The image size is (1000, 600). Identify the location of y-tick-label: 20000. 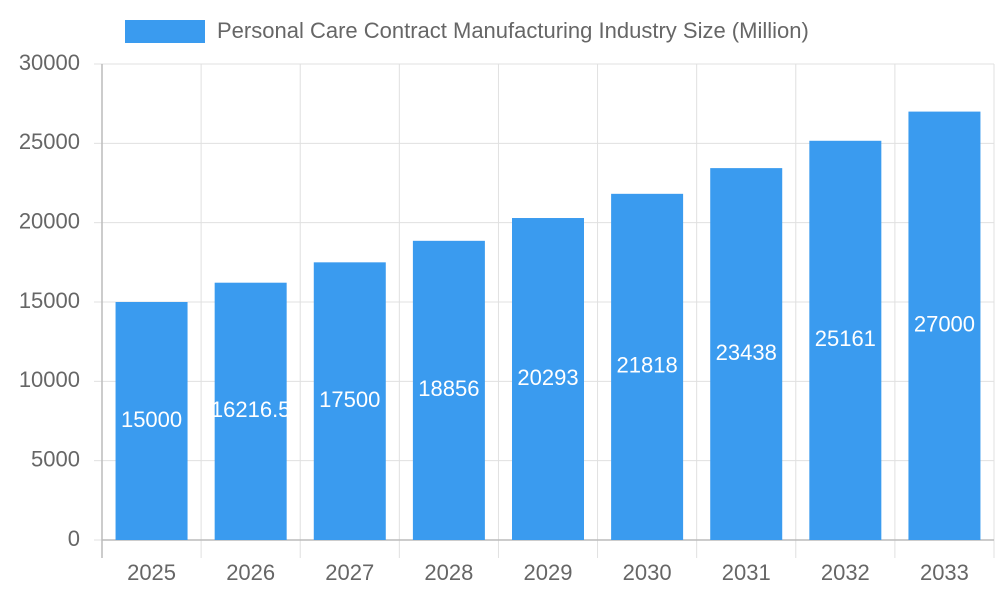
(49, 220).